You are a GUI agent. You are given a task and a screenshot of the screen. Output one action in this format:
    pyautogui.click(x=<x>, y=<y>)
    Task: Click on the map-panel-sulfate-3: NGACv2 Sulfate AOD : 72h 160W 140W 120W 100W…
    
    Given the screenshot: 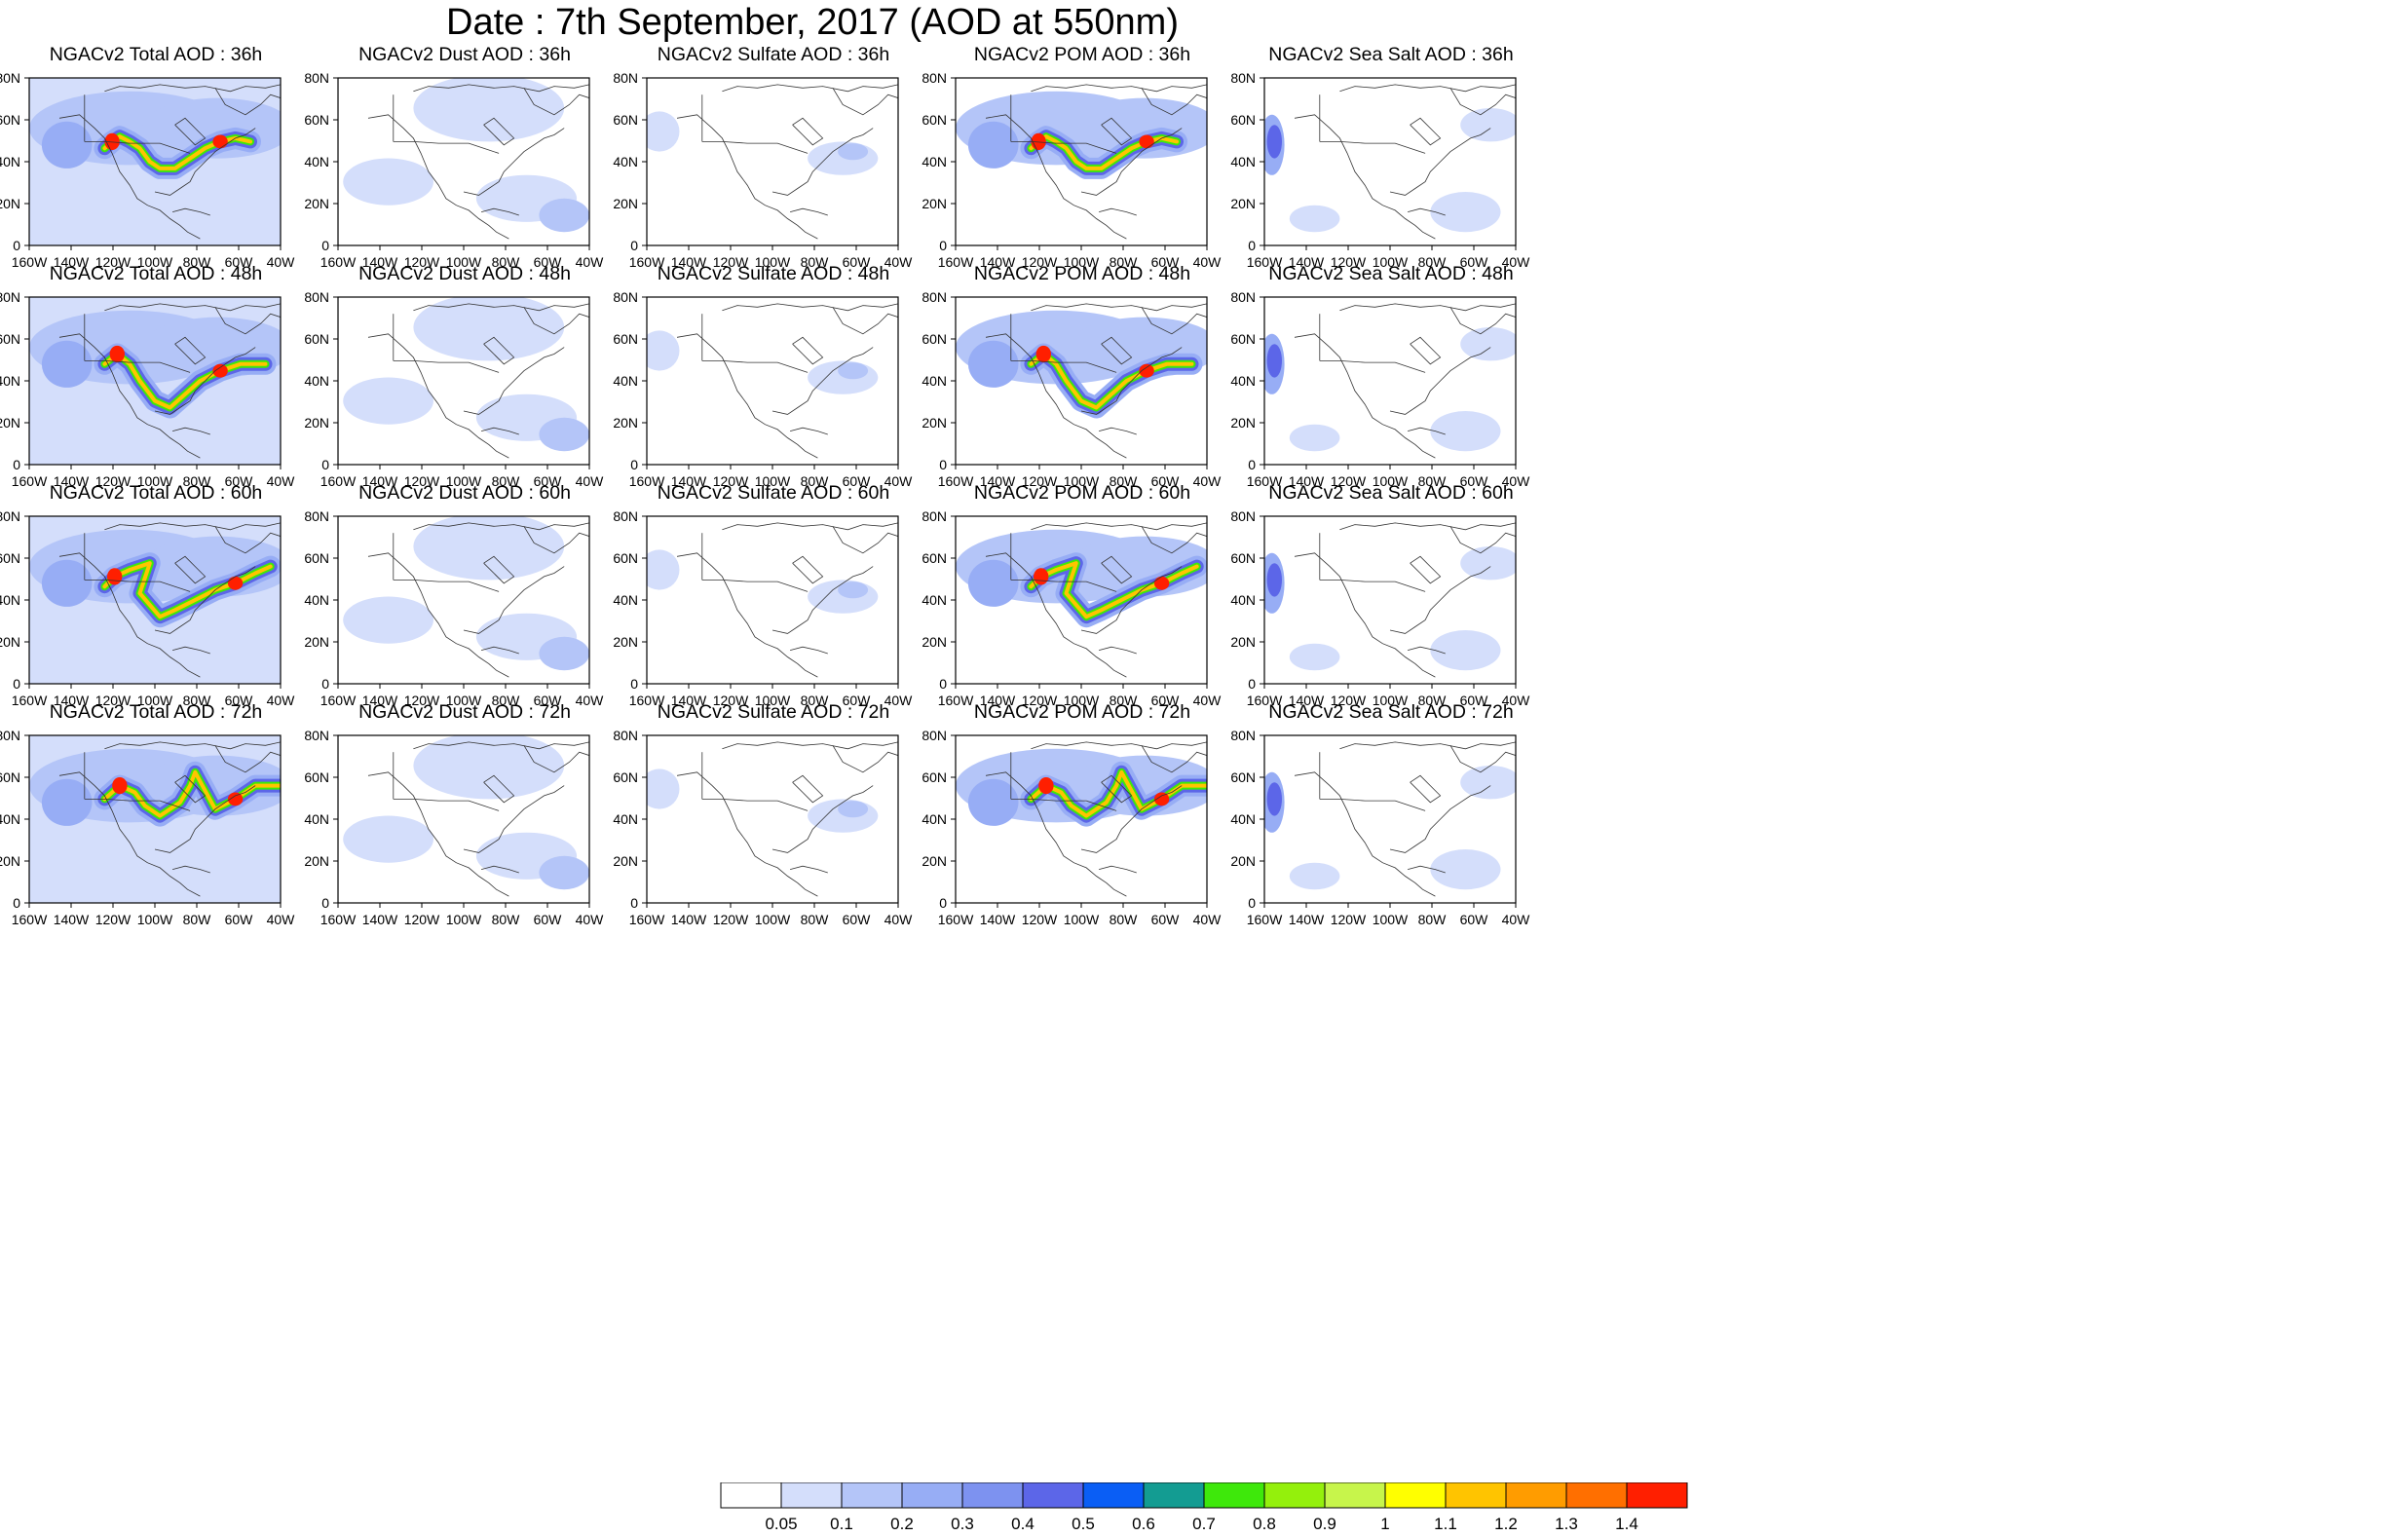 What is the action you would take?
    pyautogui.click(x=763, y=814)
    